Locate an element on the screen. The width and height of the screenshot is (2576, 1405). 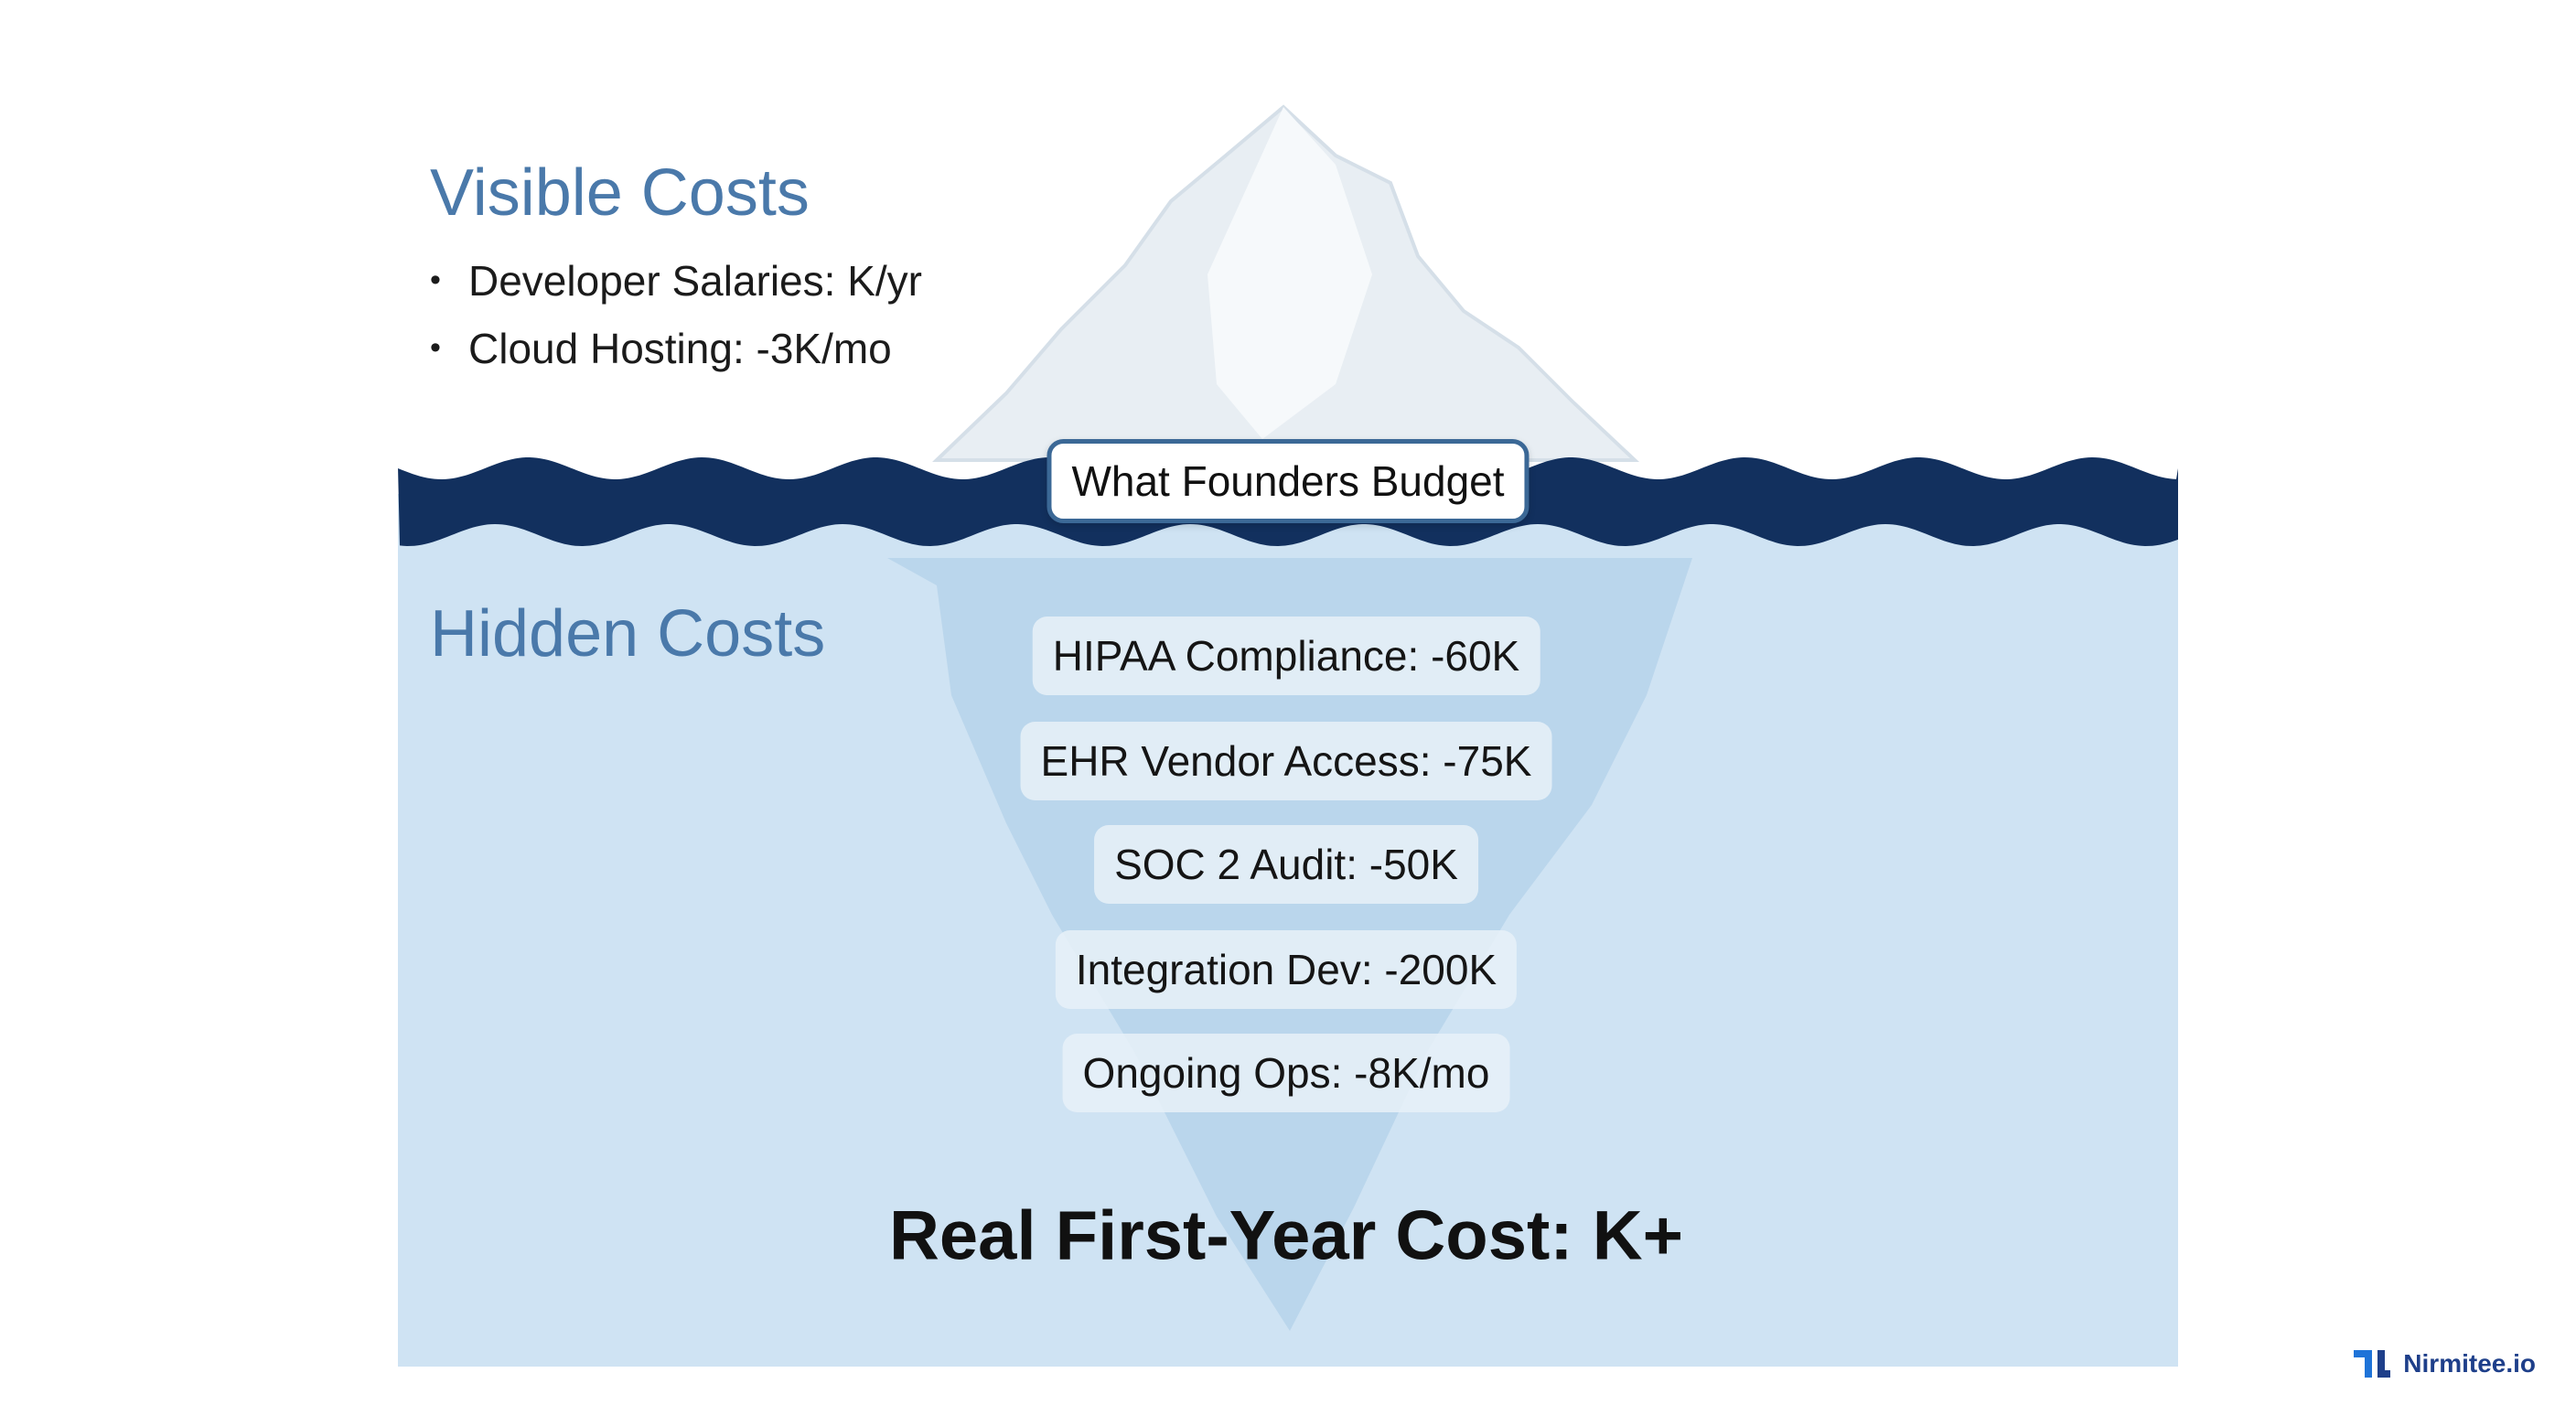
hidden-title: Hidden Costs is located at coordinates (628, 633).